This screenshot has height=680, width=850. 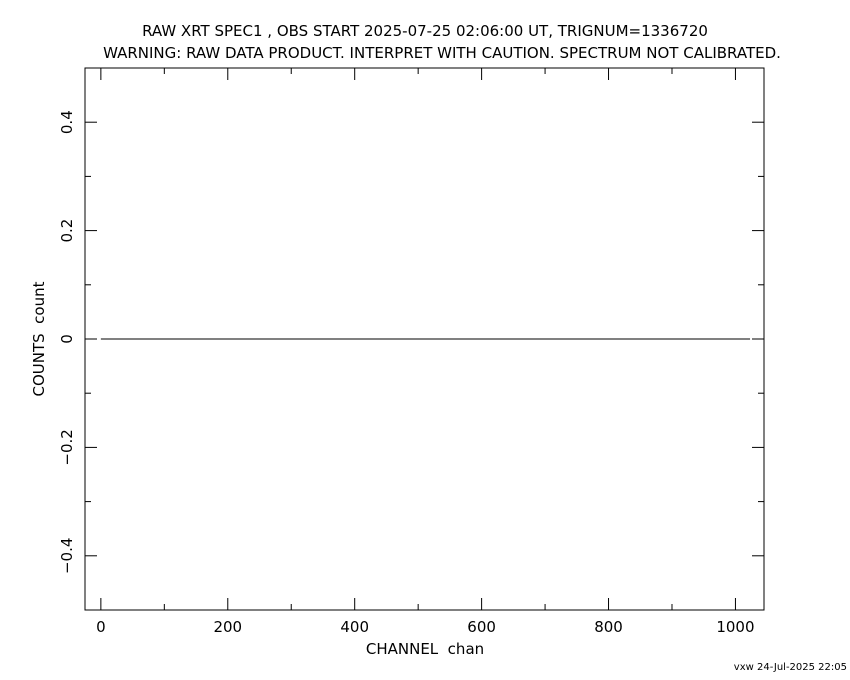 I want to click on y-tick-label: 0.4, so click(x=67, y=122).